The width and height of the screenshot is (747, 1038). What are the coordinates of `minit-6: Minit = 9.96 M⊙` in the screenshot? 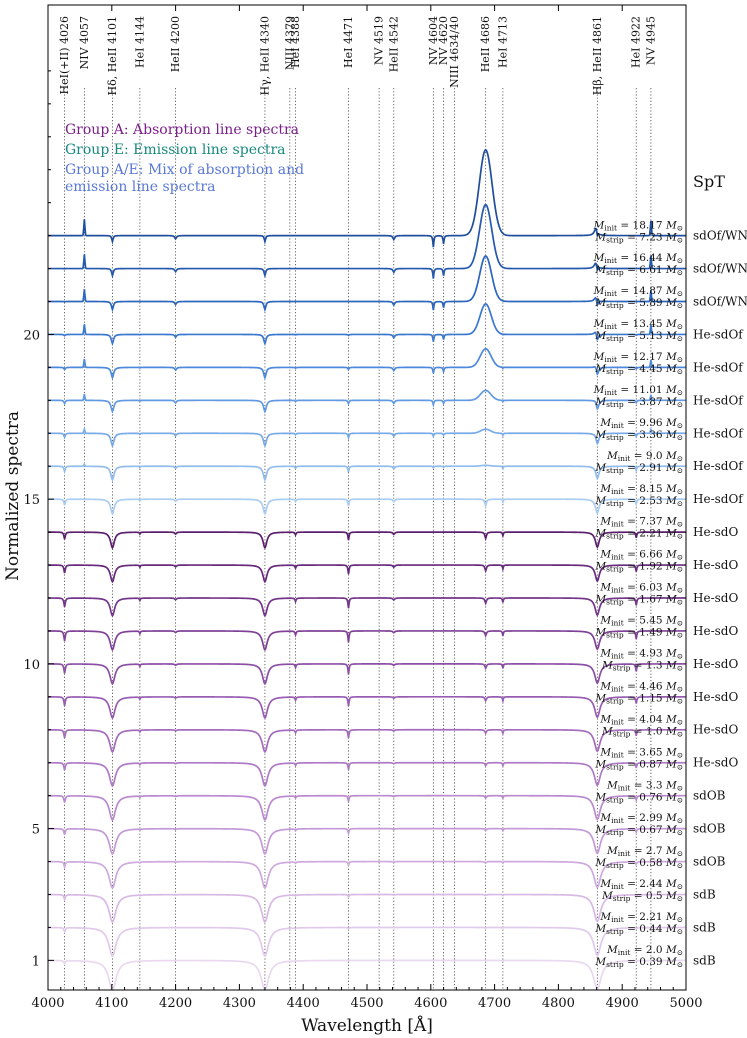 It's located at (641, 423).